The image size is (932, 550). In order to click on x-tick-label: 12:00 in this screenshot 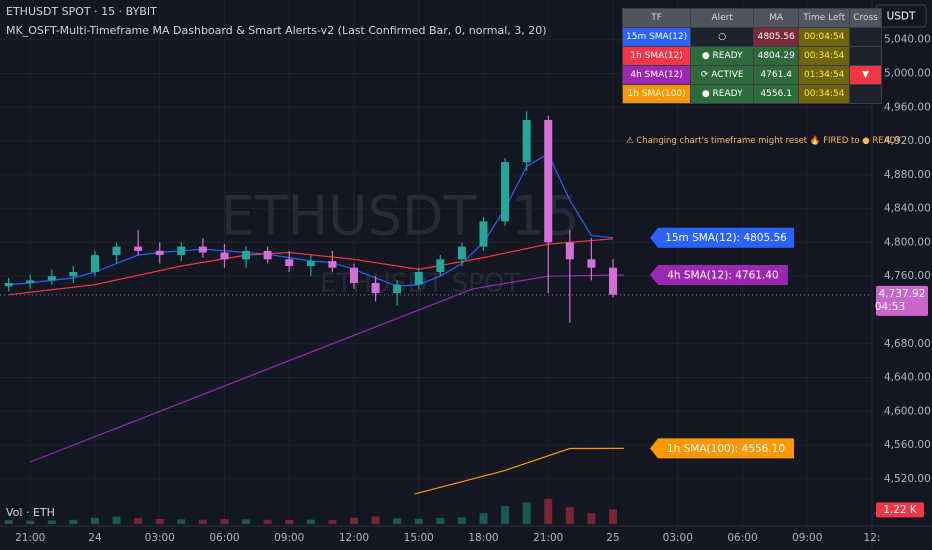, I will do `click(354, 538)`.